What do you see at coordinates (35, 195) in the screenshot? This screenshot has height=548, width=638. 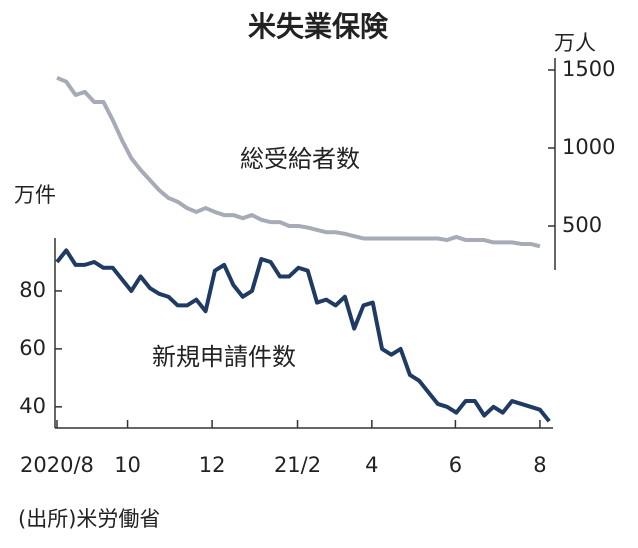 I see `y-unit: 万件` at bounding box center [35, 195].